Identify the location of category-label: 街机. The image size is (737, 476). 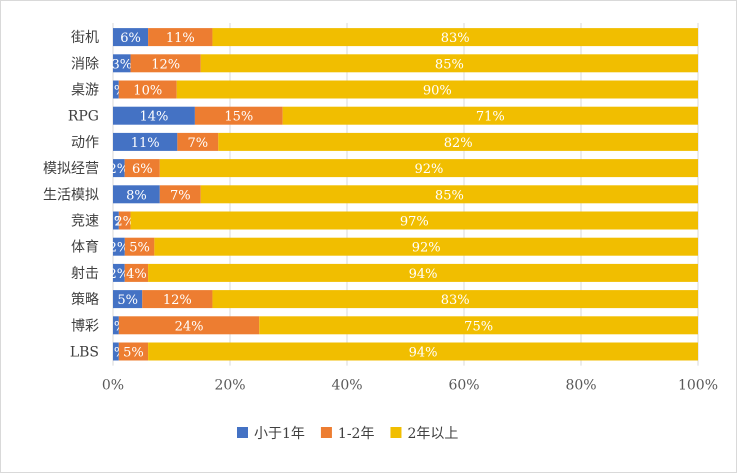
(85, 38).